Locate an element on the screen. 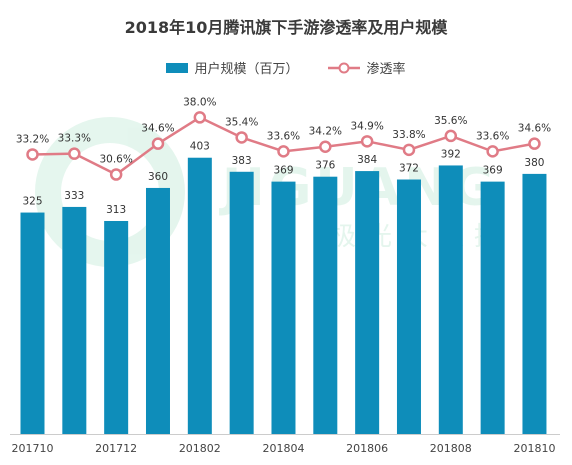 The height and width of the screenshot is (465, 572). penetration-value-label: 33.8% is located at coordinates (408, 135).